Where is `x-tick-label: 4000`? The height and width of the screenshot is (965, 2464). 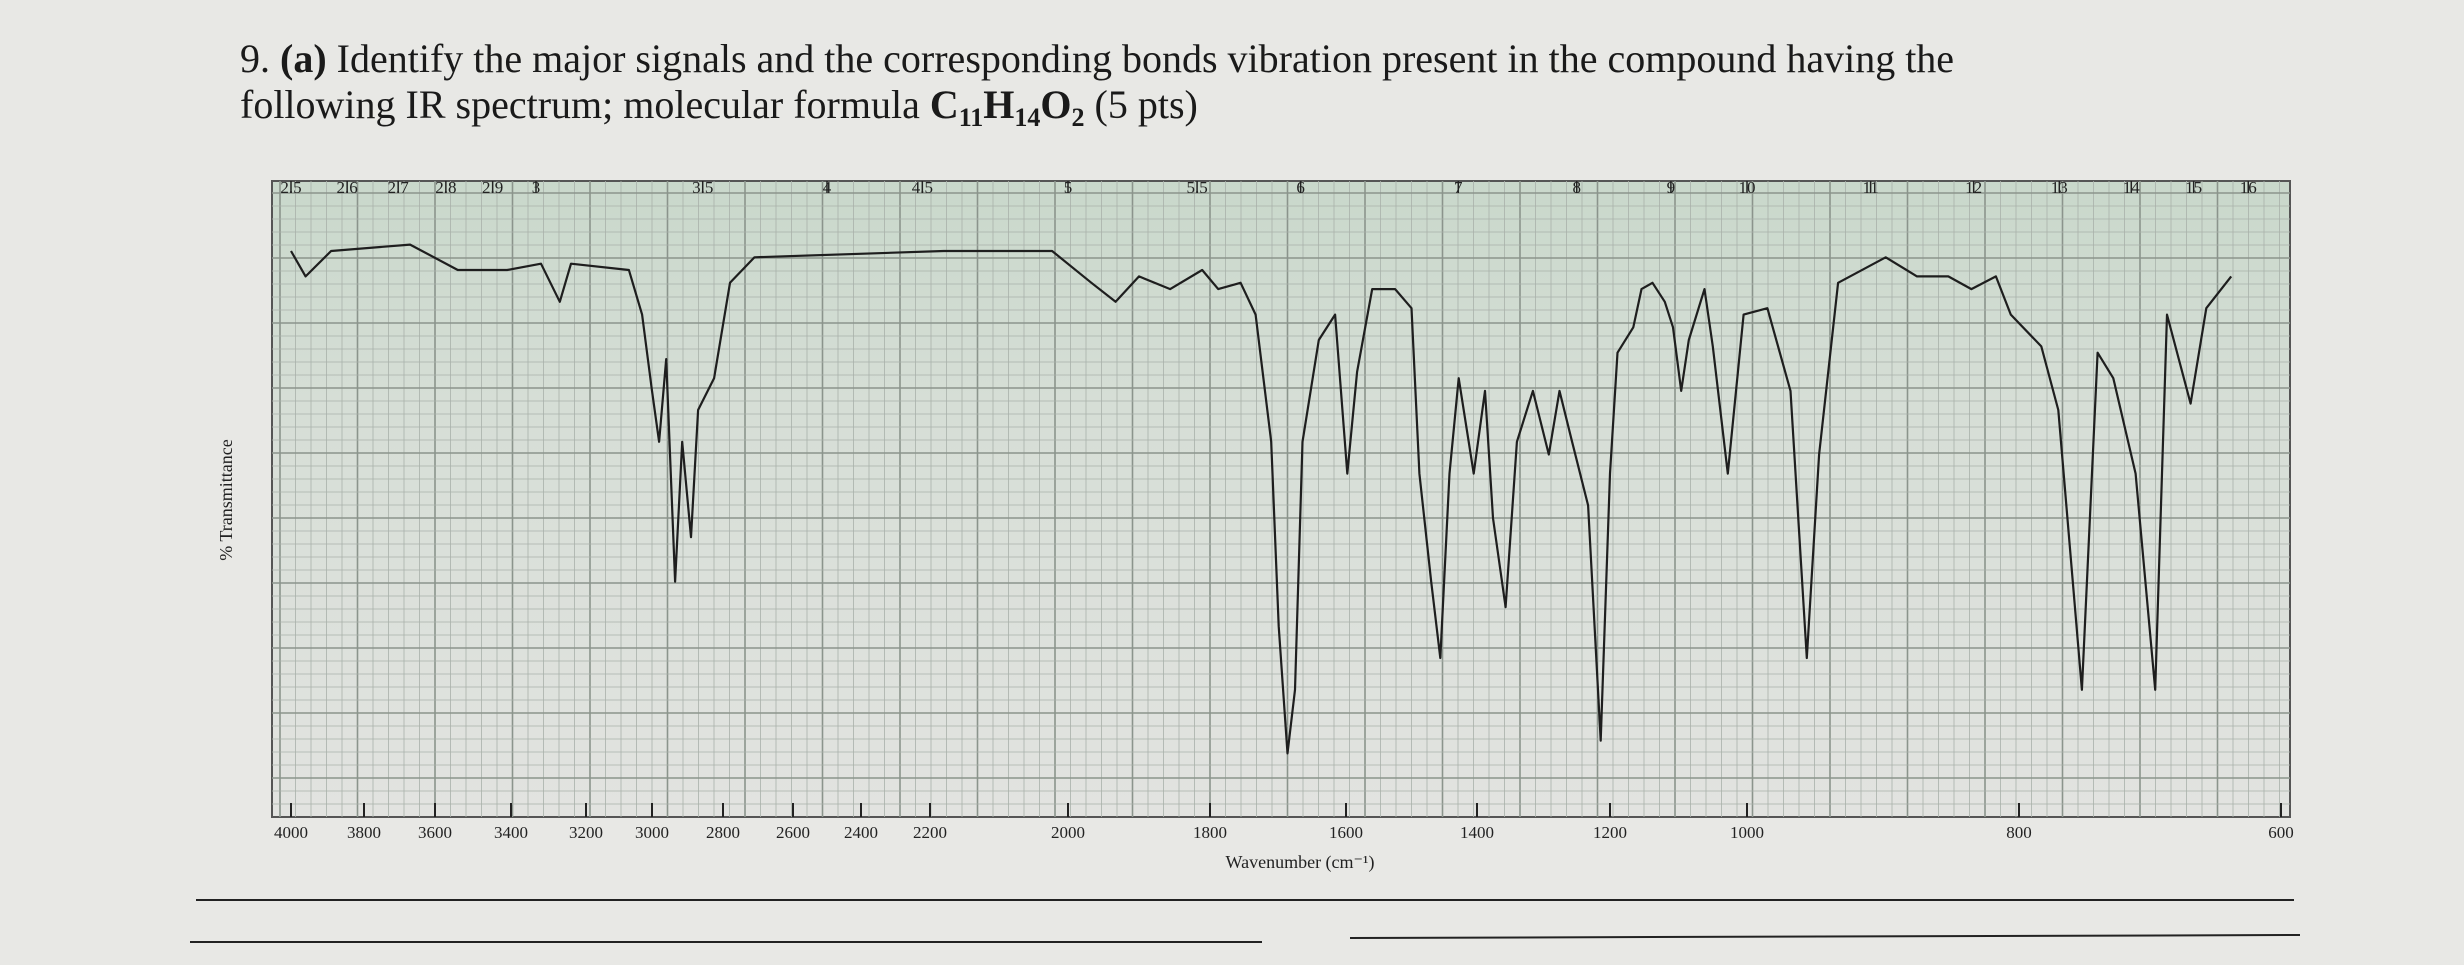 x-tick-label: 4000 is located at coordinates (291, 832).